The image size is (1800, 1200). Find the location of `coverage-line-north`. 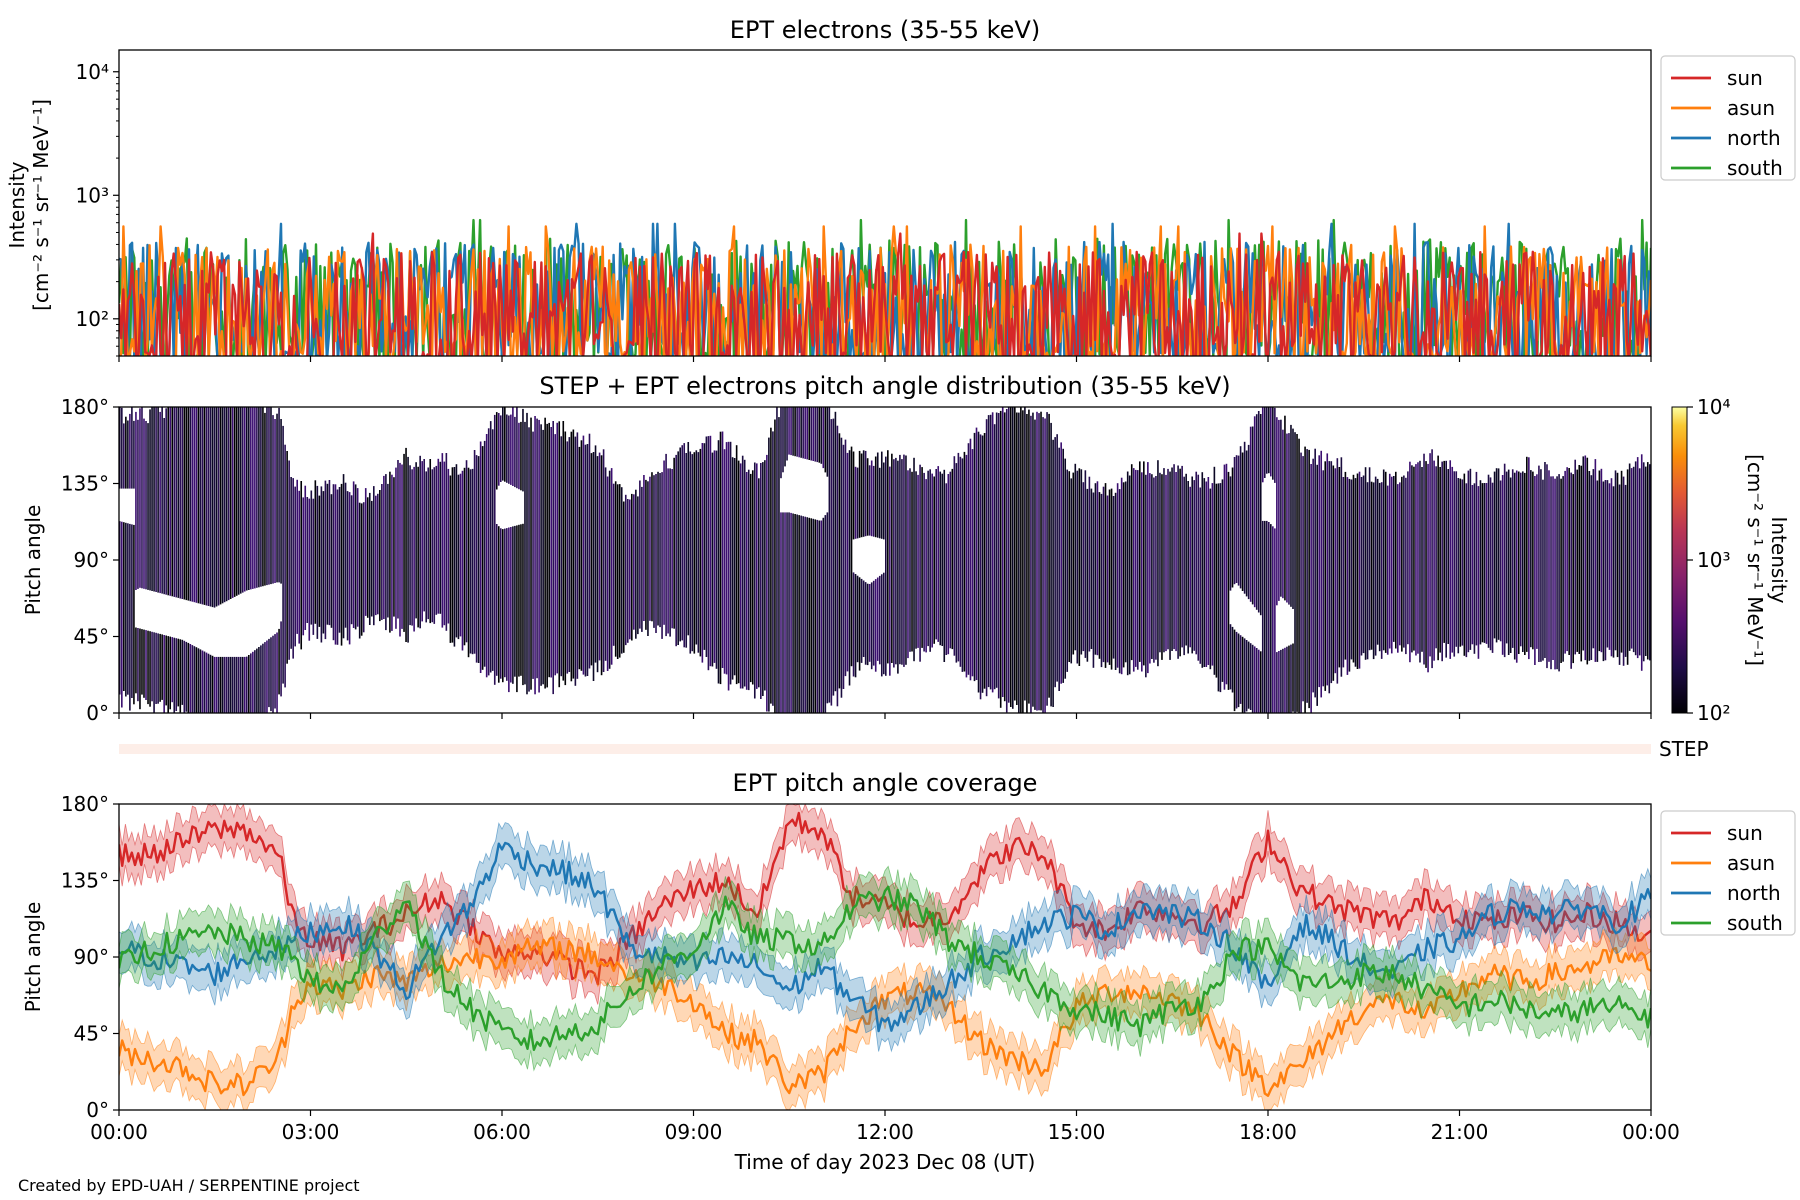

coverage-line-north is located at coordinates (885, 937).